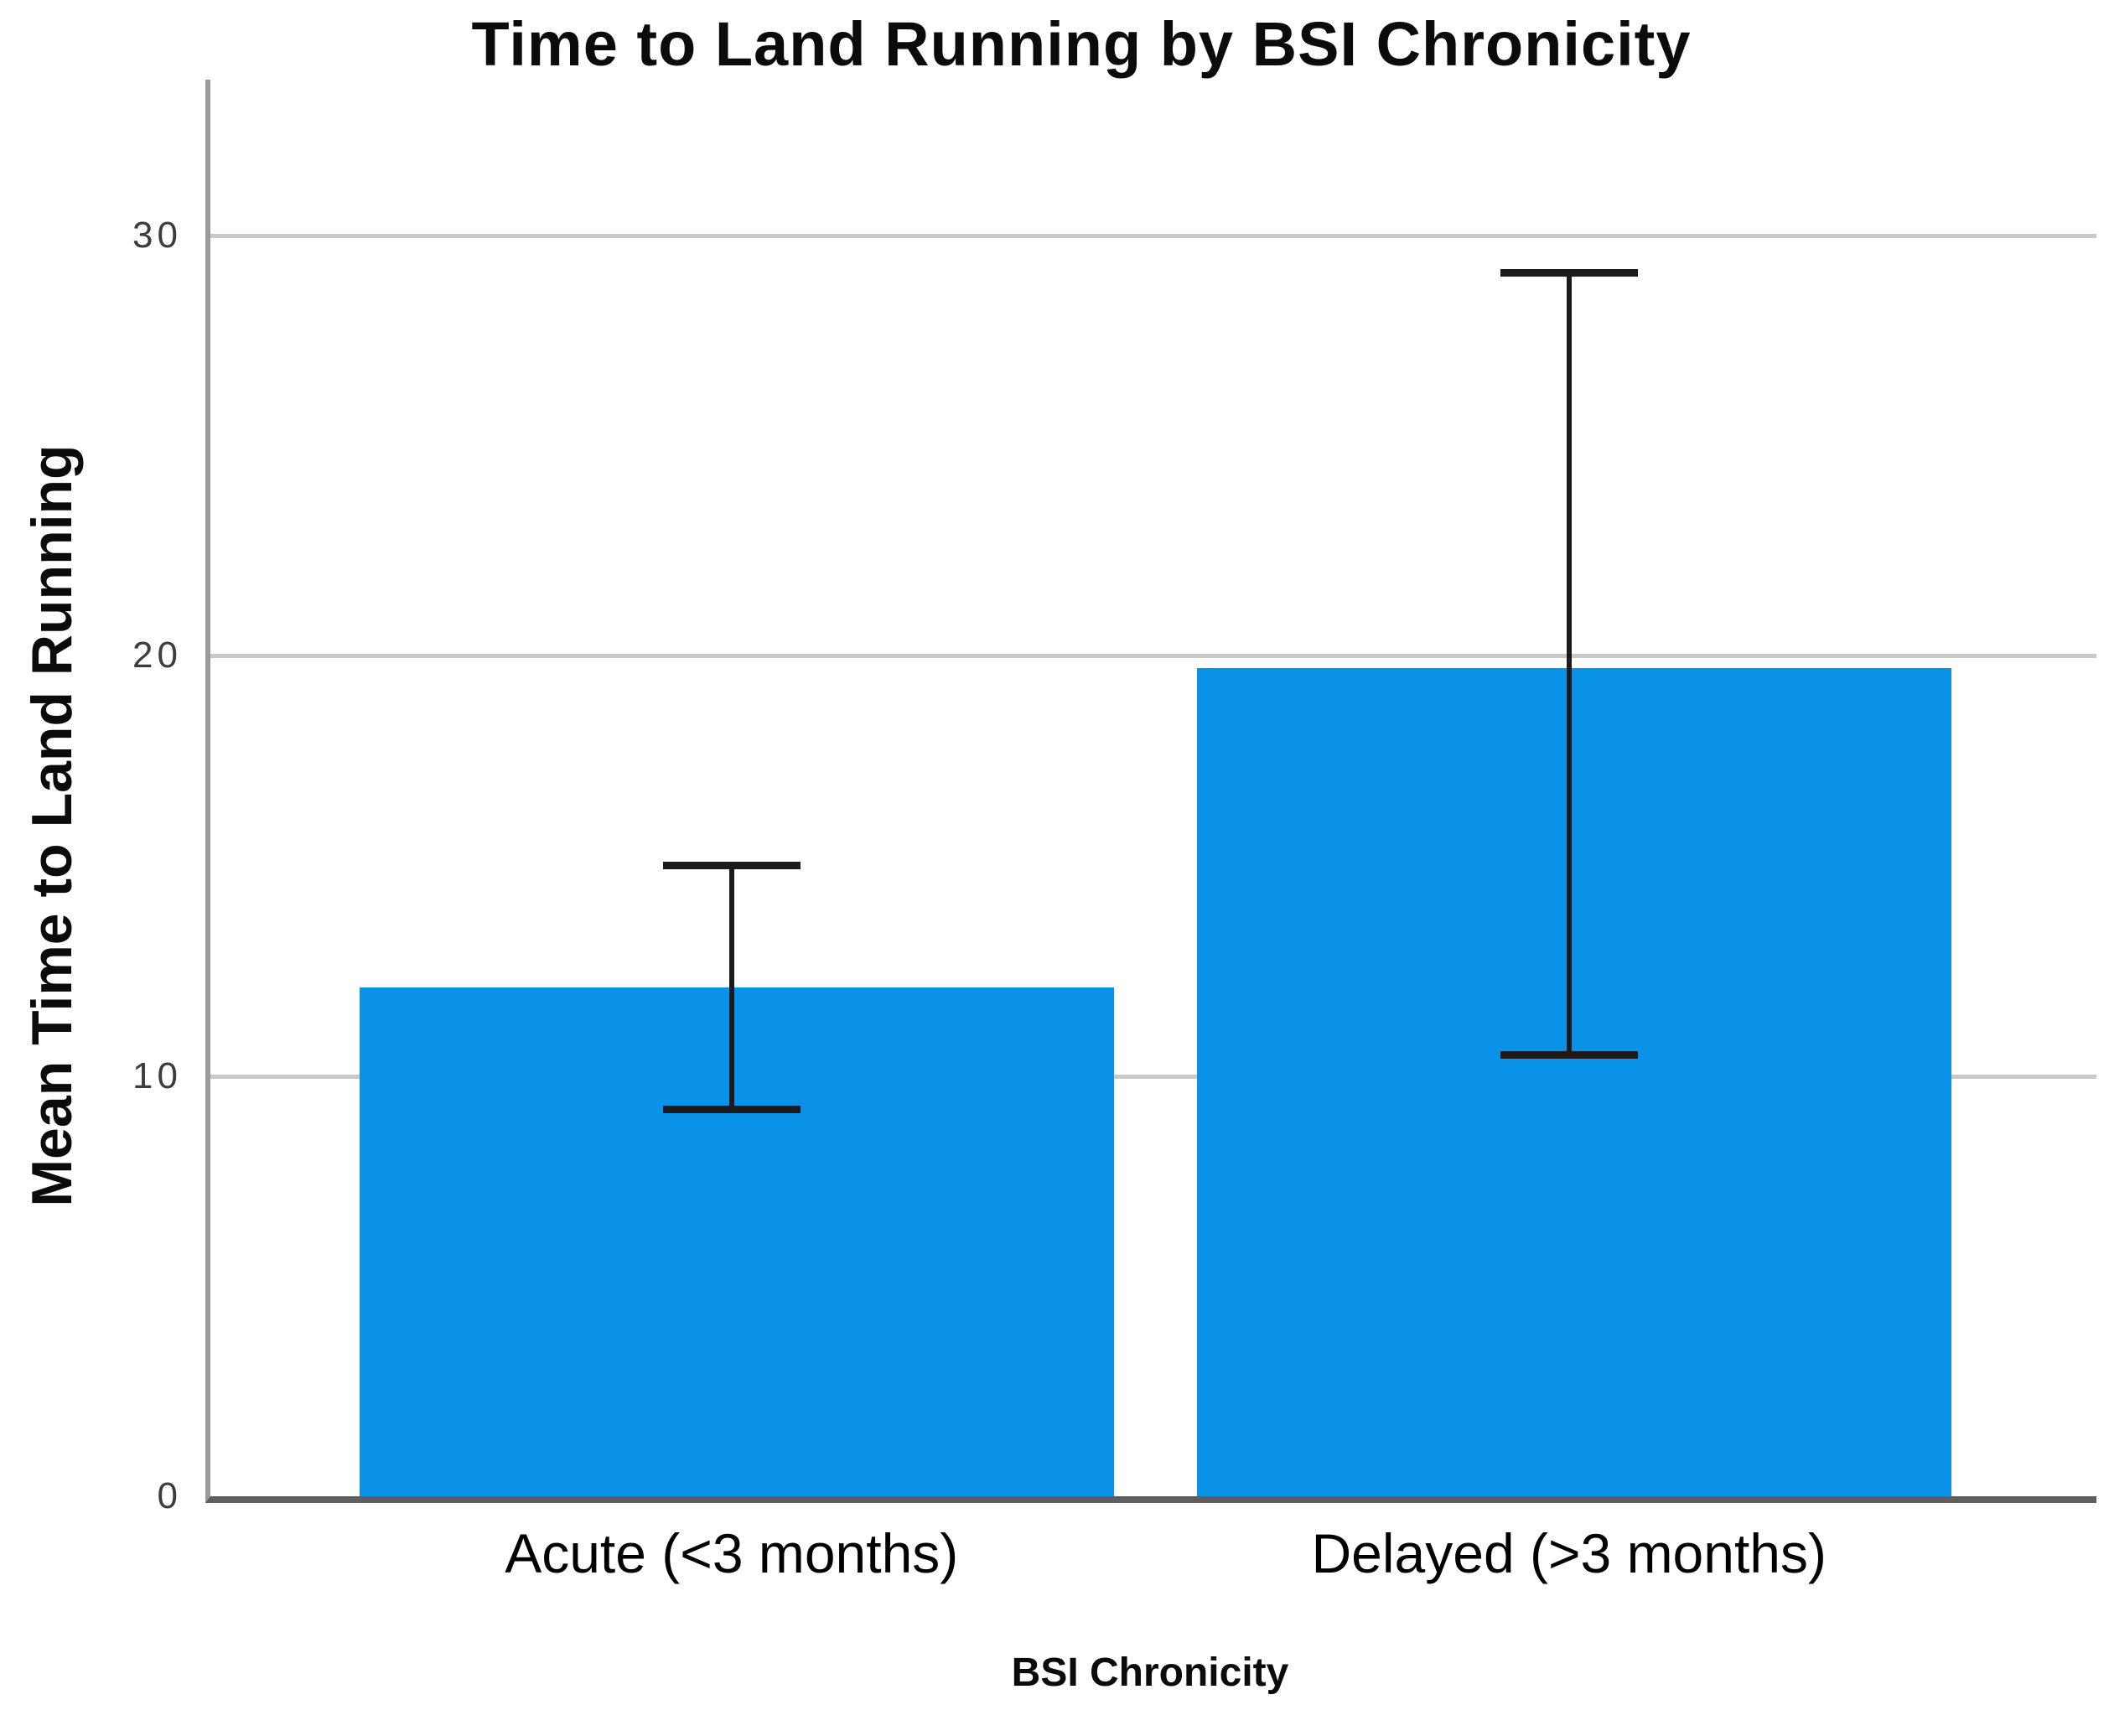 The width and height of the screenshot is (2109, 1736). I want to click on y-tick-label: 0, so click(169, 1496).